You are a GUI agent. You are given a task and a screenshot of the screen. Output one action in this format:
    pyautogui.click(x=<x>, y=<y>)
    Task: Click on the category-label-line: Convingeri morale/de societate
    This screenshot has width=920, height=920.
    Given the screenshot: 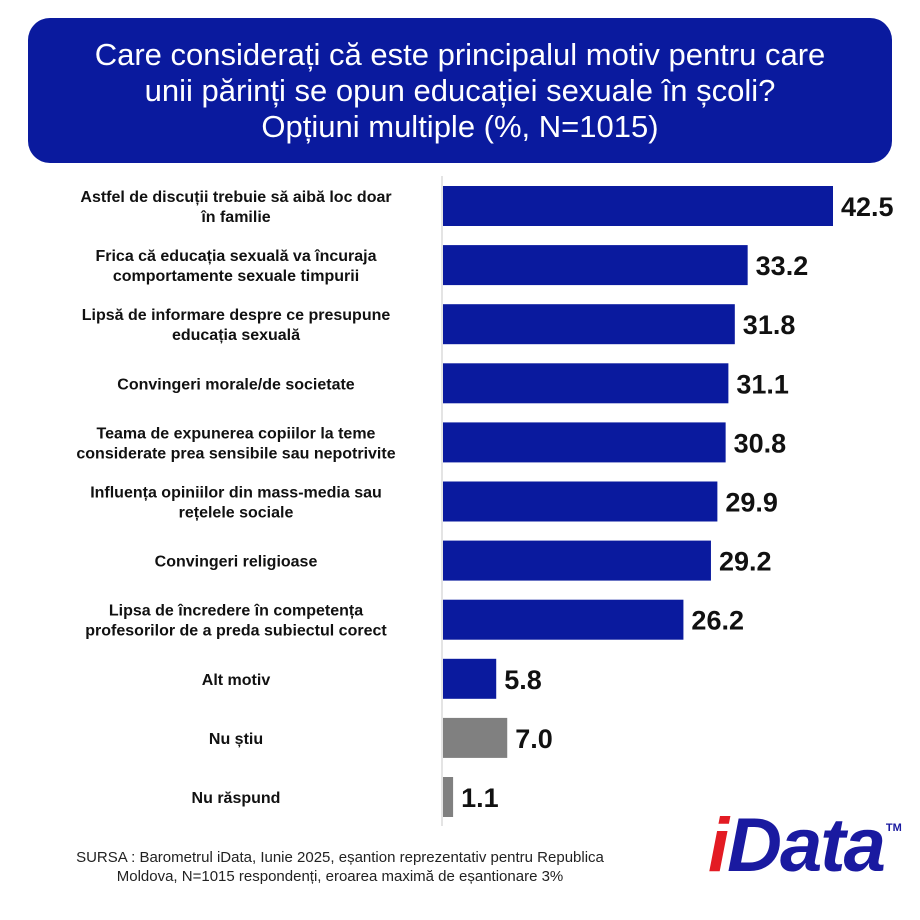 What is the action you would take?
    pyautogui.click(x=236, y=384)
    